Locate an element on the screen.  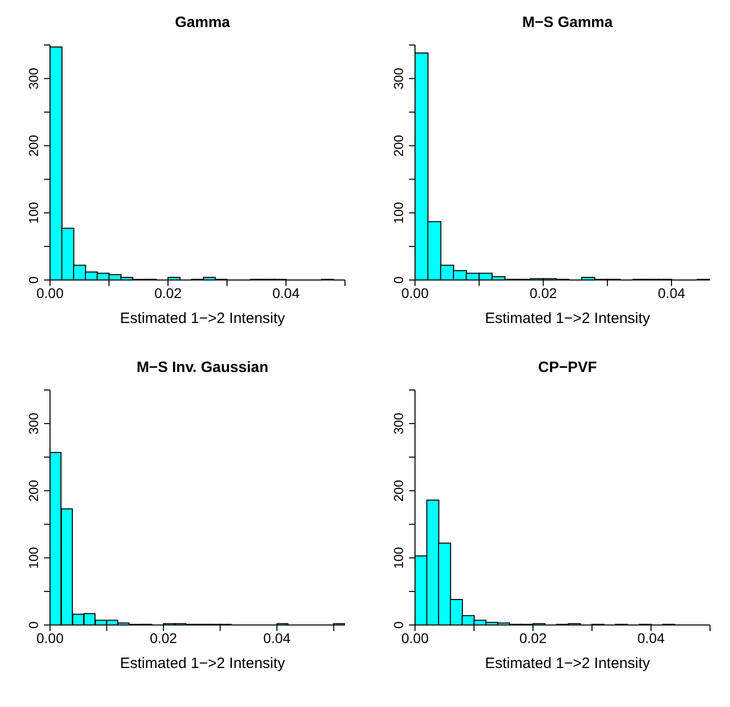
chart-title: M−S Inv. Gaussian is located at coordinates (203, 368).